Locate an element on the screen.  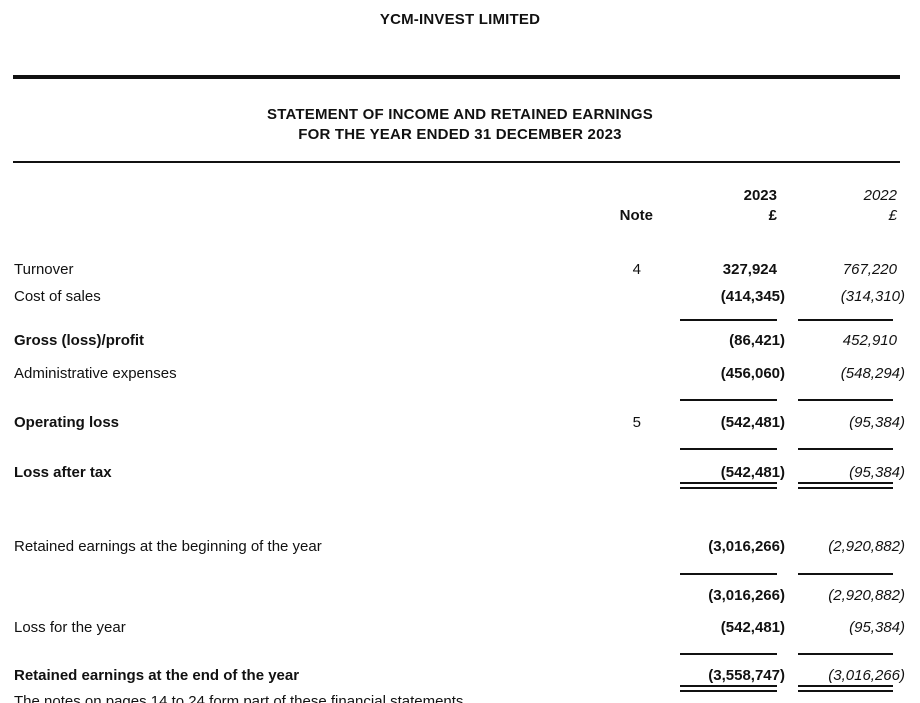
amount-2023: (414,345) is located at coordinates (752, 296).